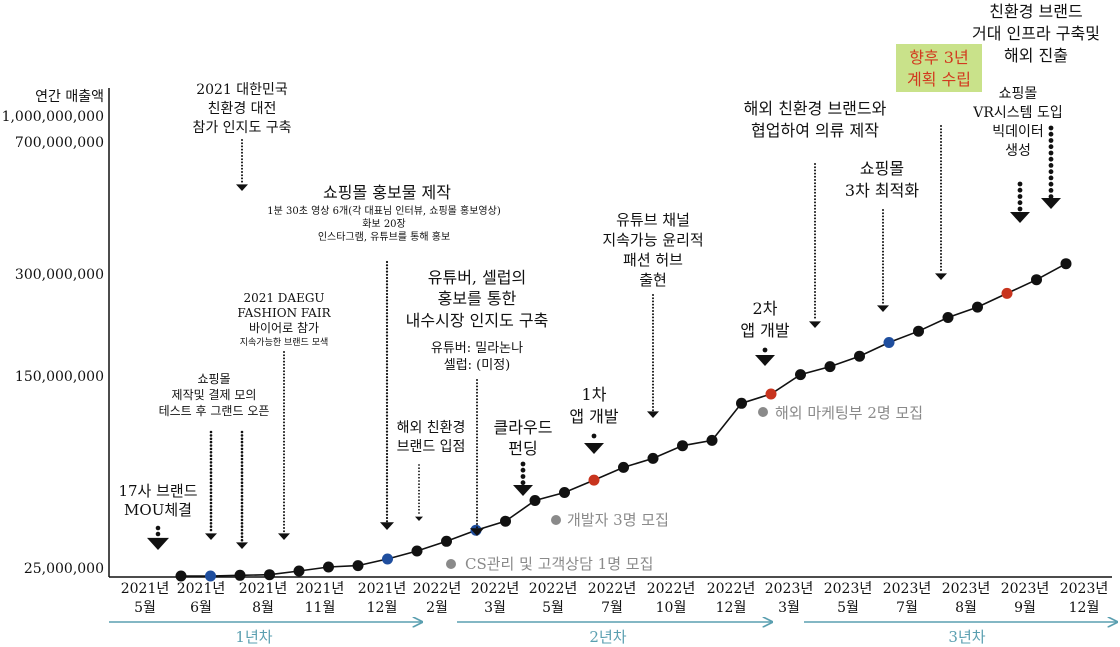  I want to click on annotation-line: FASHION FAIR, so click(284, 313).